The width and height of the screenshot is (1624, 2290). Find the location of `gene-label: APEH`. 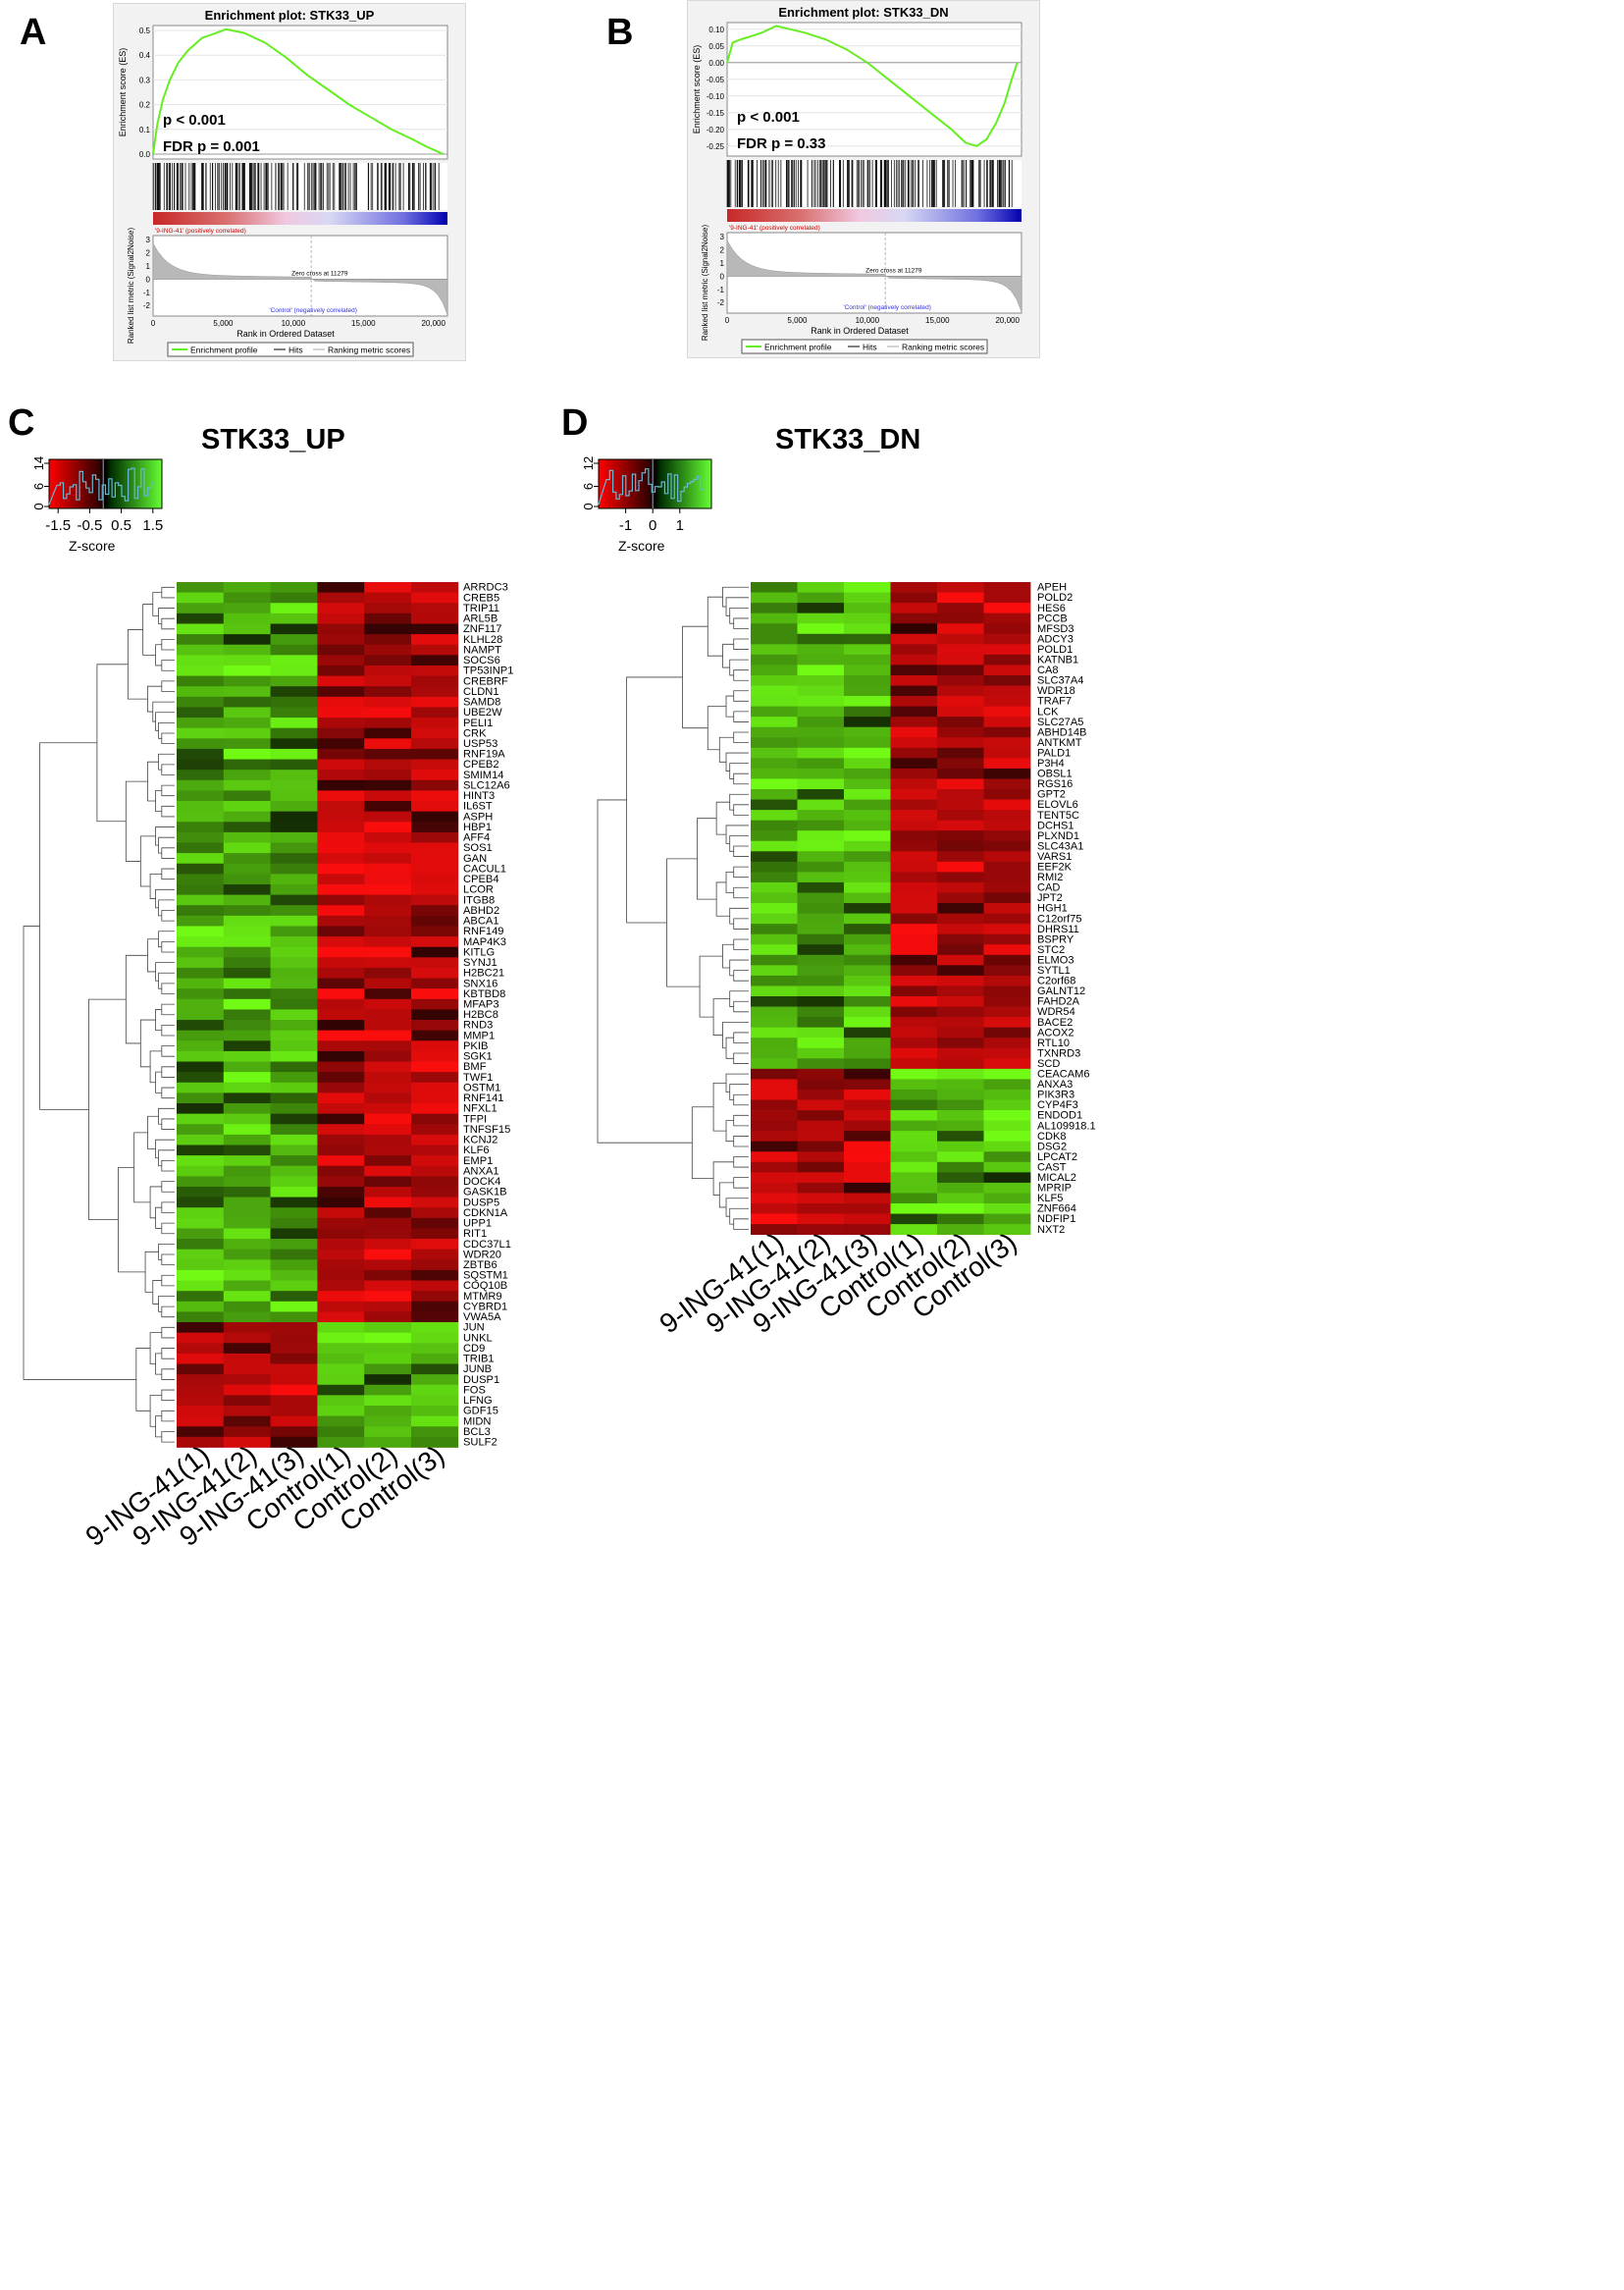

gene-label: APEH is located at coordinates (1052, 588).